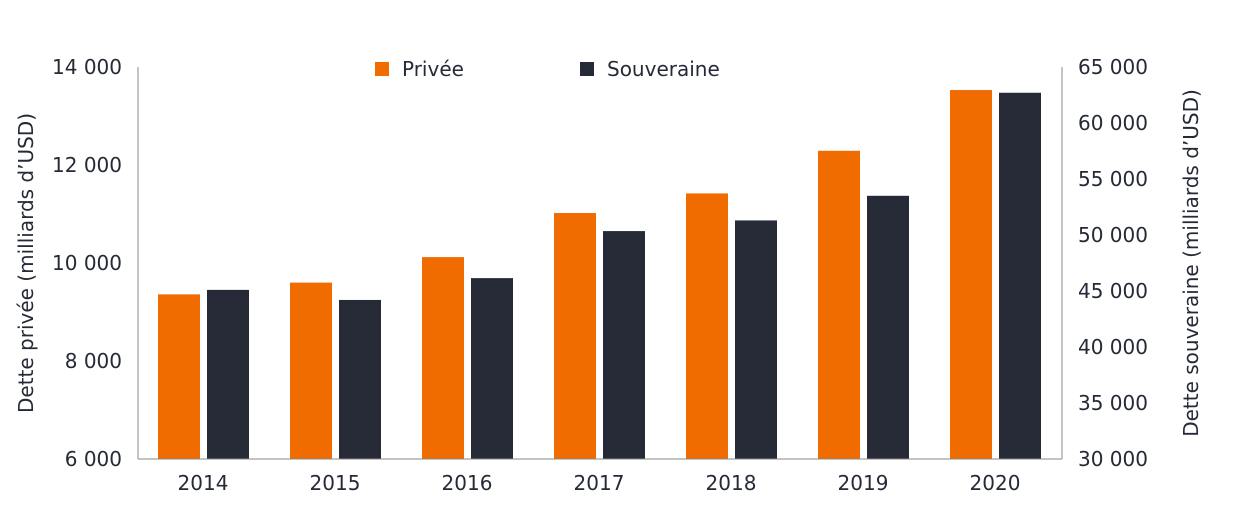  Describe the element at coordinates (1113, 459) in the screenshot. I see `right-tick-label: 30 000` at that location.